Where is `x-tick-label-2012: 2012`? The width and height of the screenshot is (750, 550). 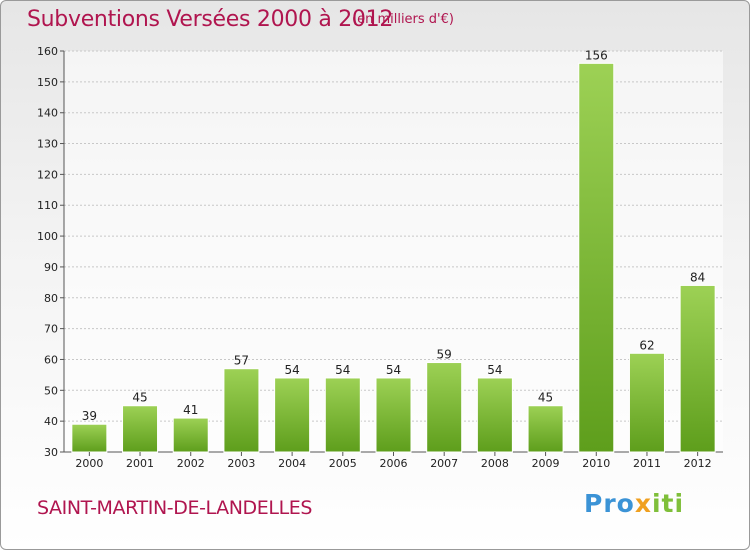
x-tick-label-2012: 2012 is located at coordinates (698, 463).